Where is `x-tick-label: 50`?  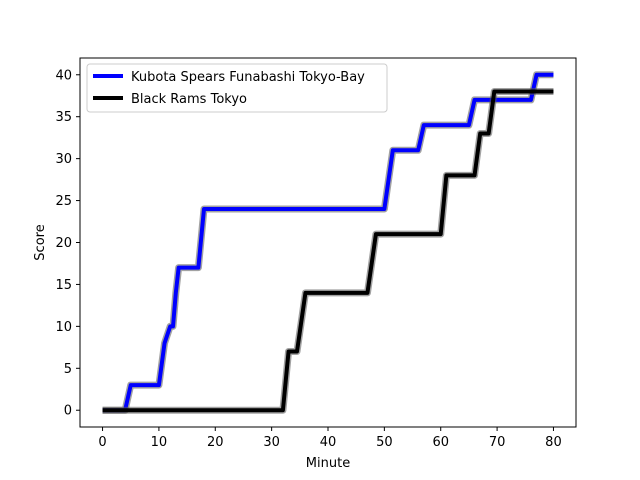 x-tick-label: 50 is located at coordinates (384, 442).